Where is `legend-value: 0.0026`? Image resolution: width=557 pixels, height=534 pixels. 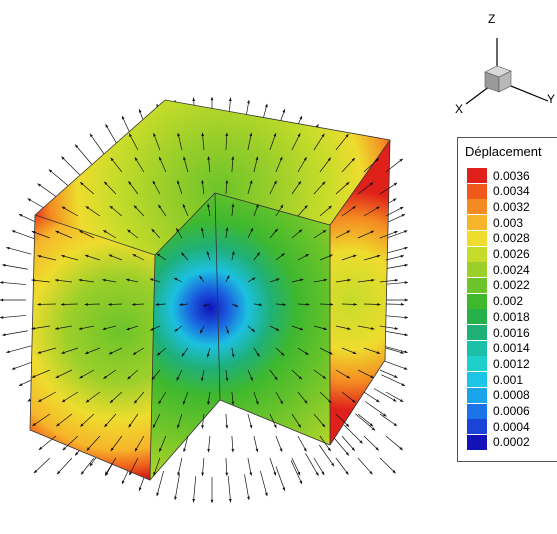
legend-value: 0.0026 is located at coordinates (511, 254).